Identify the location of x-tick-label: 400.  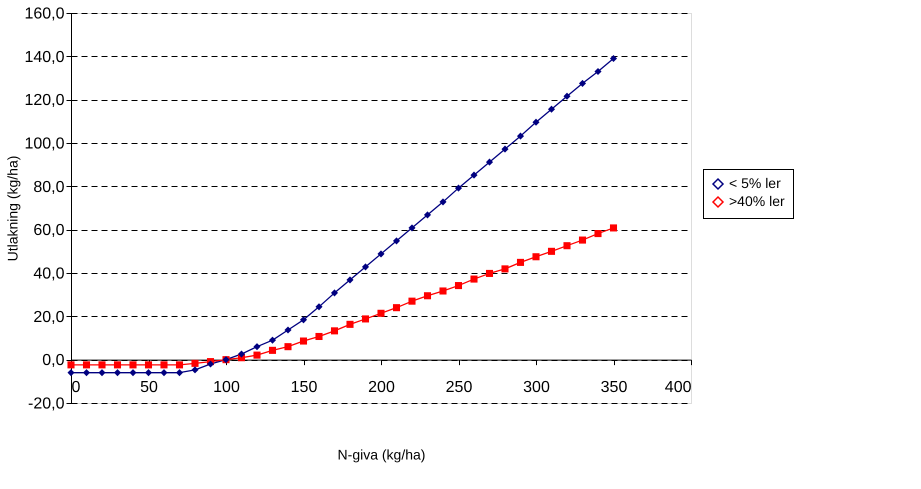
(678, 387).